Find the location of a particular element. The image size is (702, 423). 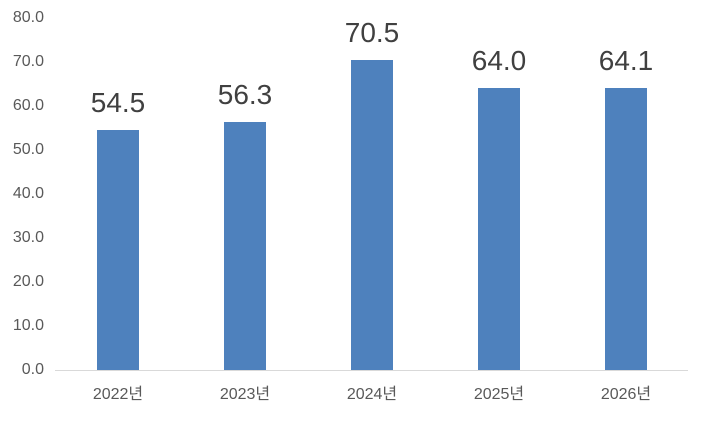

bar-2022년 is located at coordinates (118, 250).